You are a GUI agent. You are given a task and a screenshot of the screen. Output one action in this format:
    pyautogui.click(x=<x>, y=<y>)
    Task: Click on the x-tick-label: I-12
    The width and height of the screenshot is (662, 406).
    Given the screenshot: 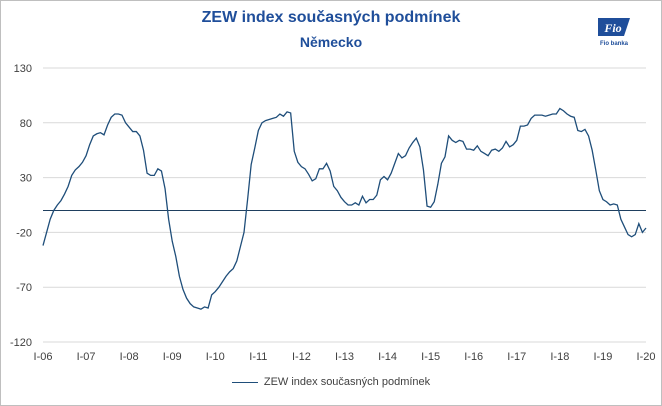 What is the action you would take?
    pyautogui.click(x=301, y=357)
    